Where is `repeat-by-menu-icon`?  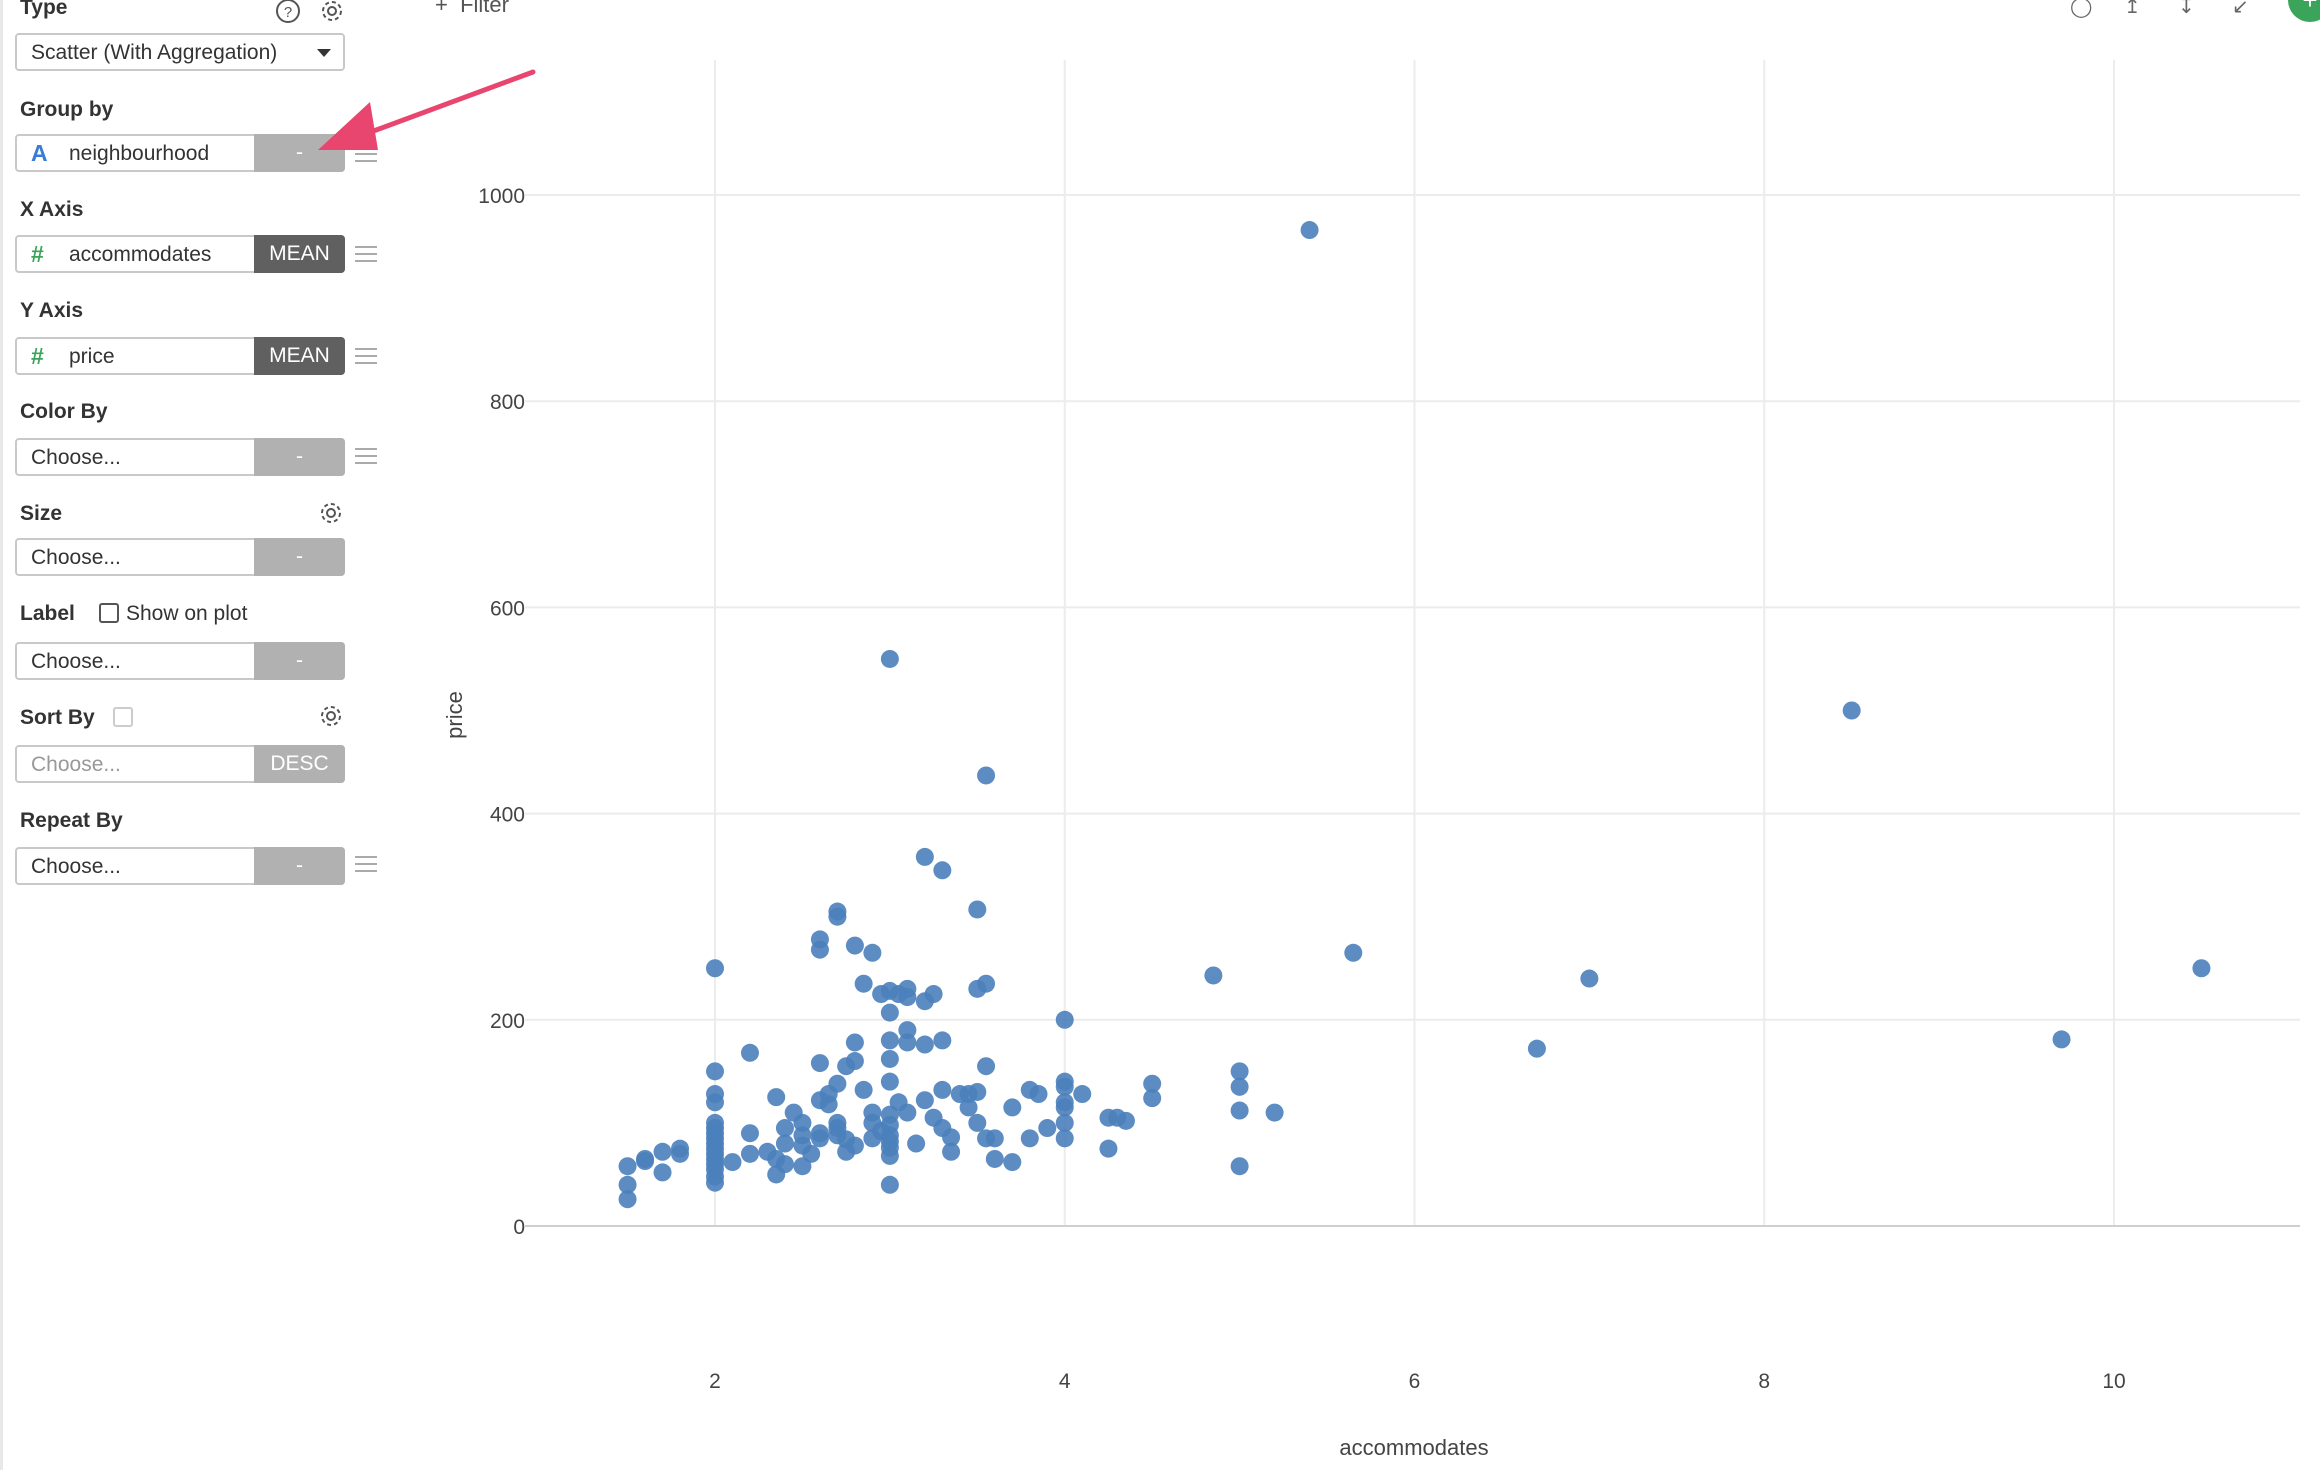 repeat-by-menu-icon is located at coordinates (366, 865).